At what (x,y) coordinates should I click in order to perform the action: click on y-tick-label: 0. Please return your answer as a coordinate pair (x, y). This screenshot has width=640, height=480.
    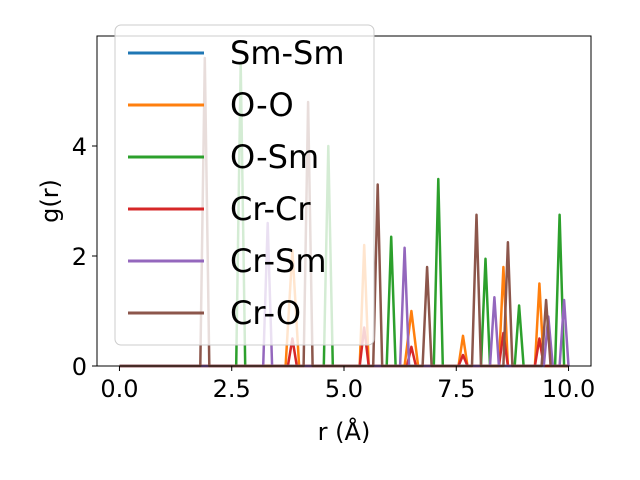
    Looking at the image, I should click on (79, 367).